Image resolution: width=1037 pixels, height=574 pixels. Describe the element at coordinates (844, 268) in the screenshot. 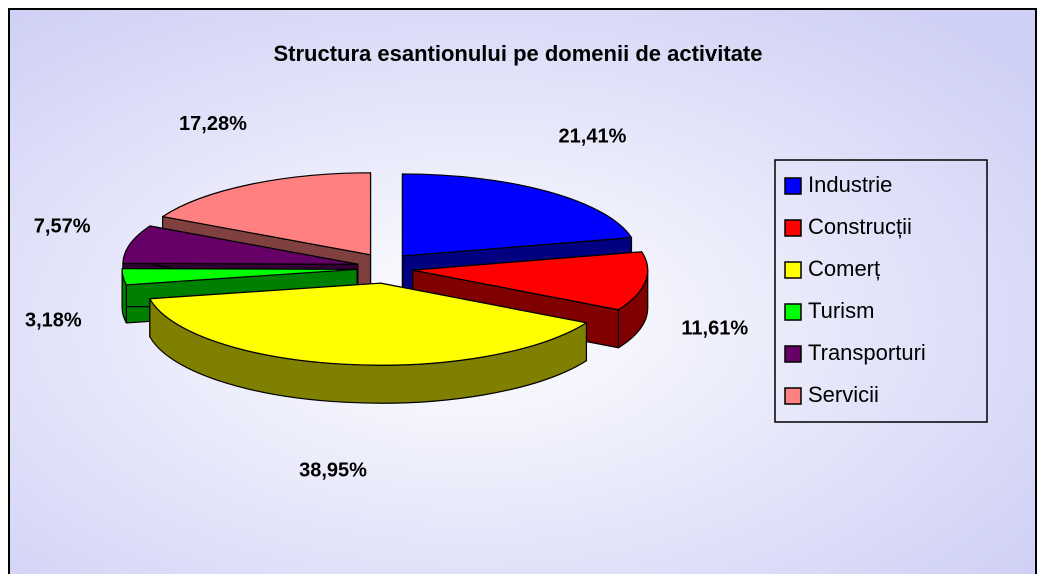

I see `legend-label: Comerț` at that location.